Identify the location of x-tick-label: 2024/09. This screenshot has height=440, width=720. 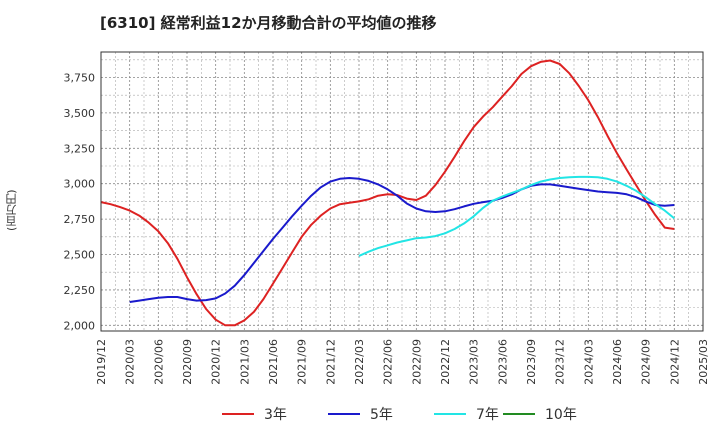
(646, 362).